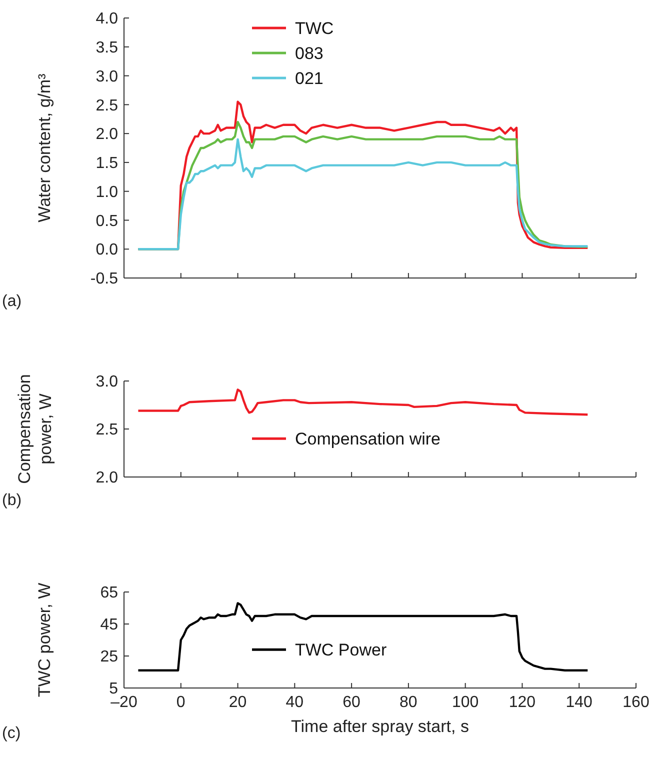 The image size is (663, 776). I want to click on y-tick-label: -0.5, so click(104, 279).